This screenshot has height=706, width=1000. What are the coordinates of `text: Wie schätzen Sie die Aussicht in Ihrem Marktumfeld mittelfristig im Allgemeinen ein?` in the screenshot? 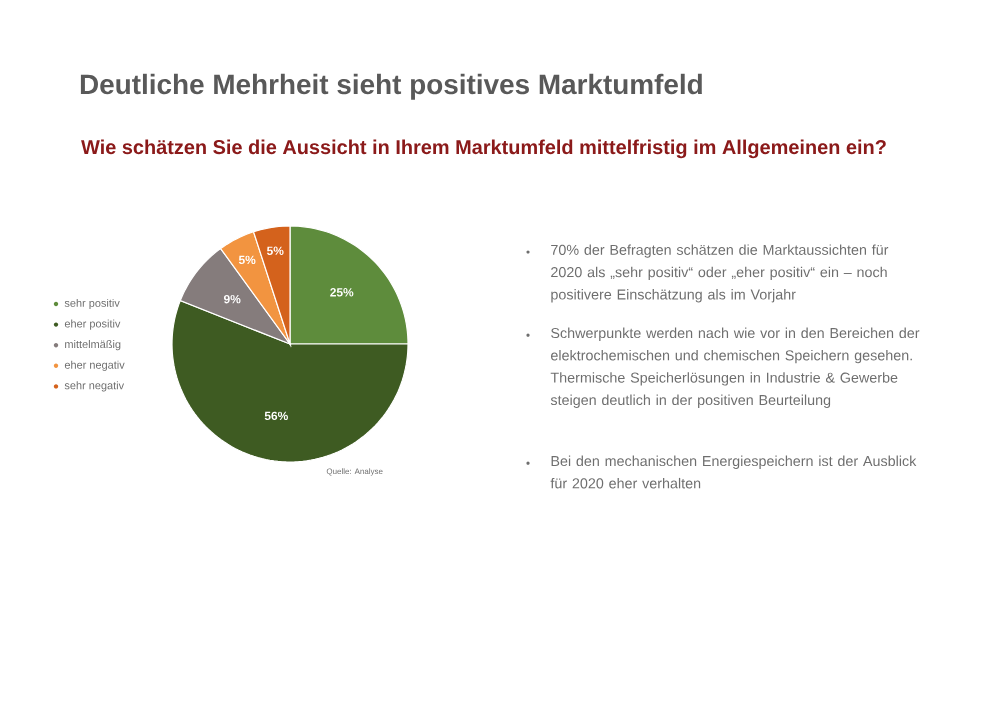 It's located at (483, 149).